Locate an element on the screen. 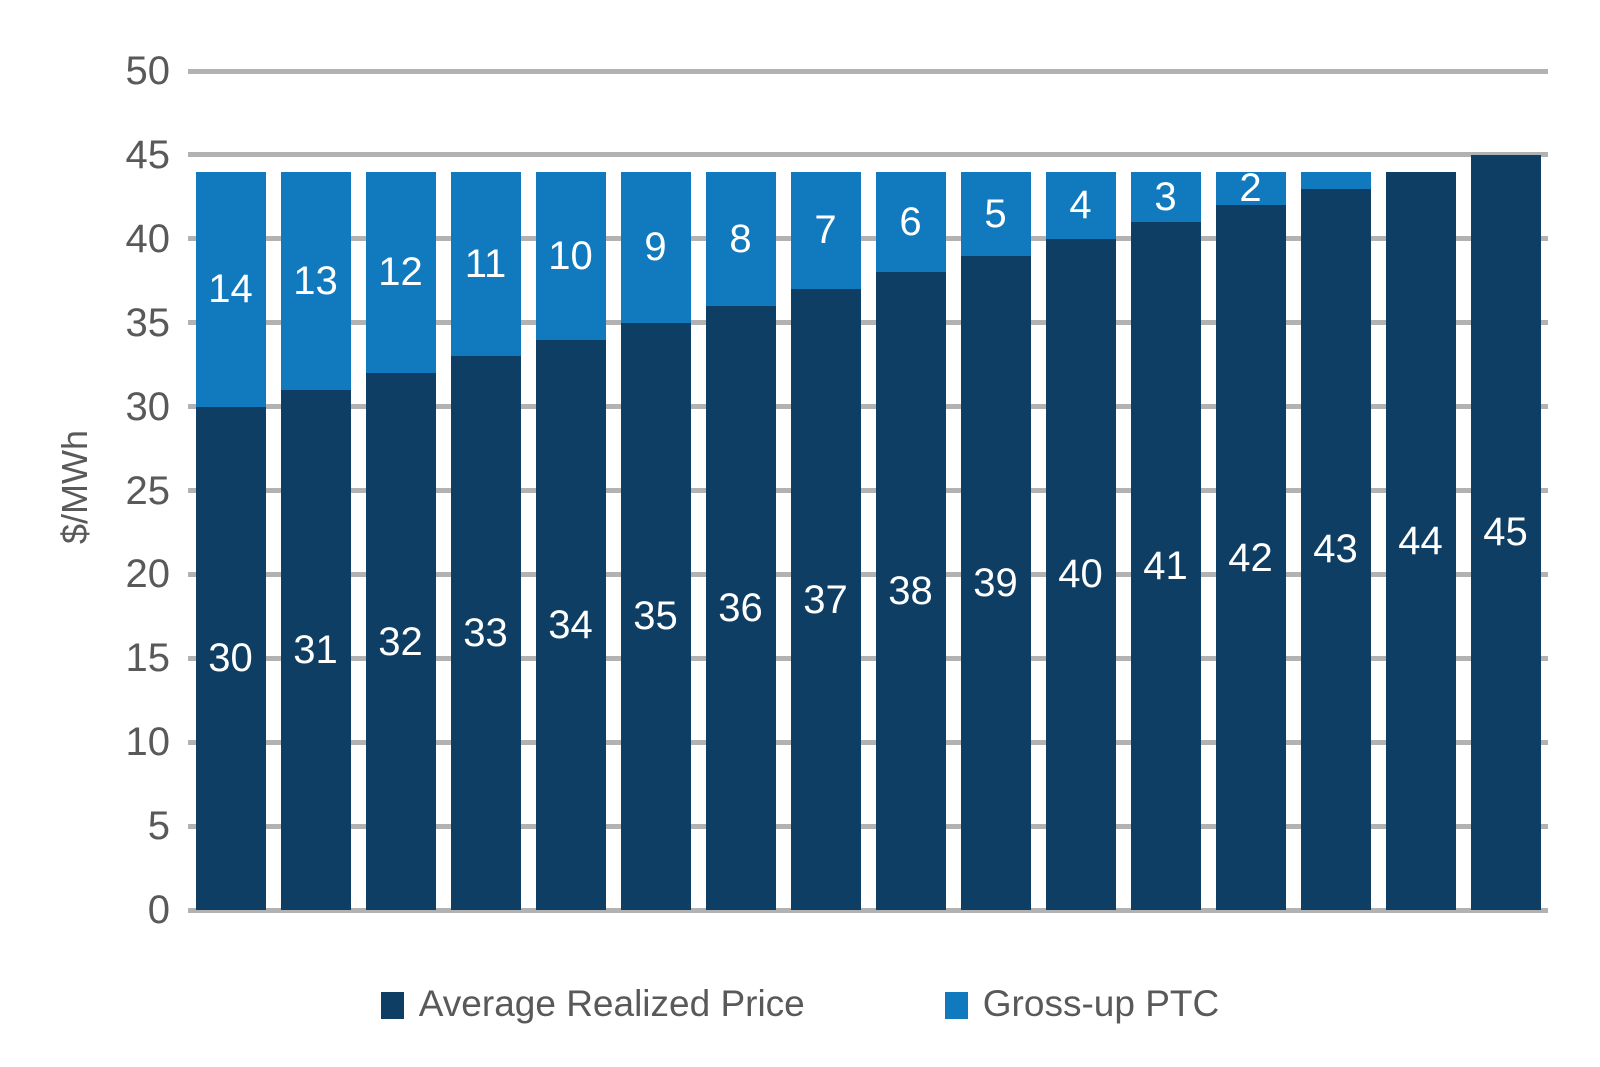 This screenshot has width=1600, height=1067. bar-7-gross-up-ptc-segment: 8 is located at coordinates (740, 238).